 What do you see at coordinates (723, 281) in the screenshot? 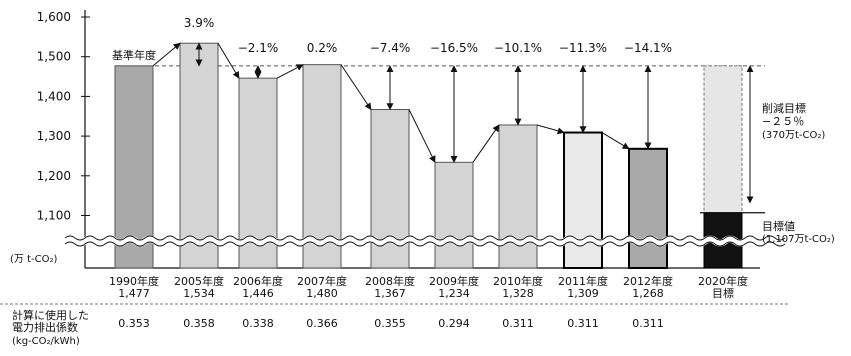
I see `category-label: 2020年度` at bounding box center [723, 281].